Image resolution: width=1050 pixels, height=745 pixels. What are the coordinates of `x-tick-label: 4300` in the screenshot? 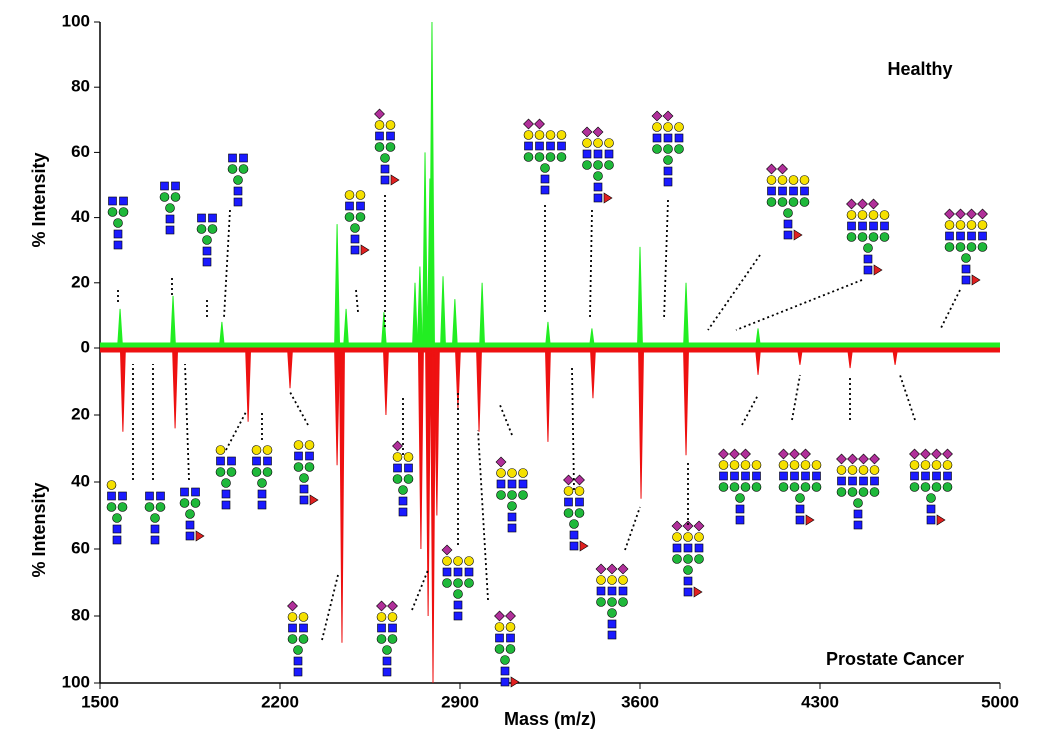 It's located at (820, 701).